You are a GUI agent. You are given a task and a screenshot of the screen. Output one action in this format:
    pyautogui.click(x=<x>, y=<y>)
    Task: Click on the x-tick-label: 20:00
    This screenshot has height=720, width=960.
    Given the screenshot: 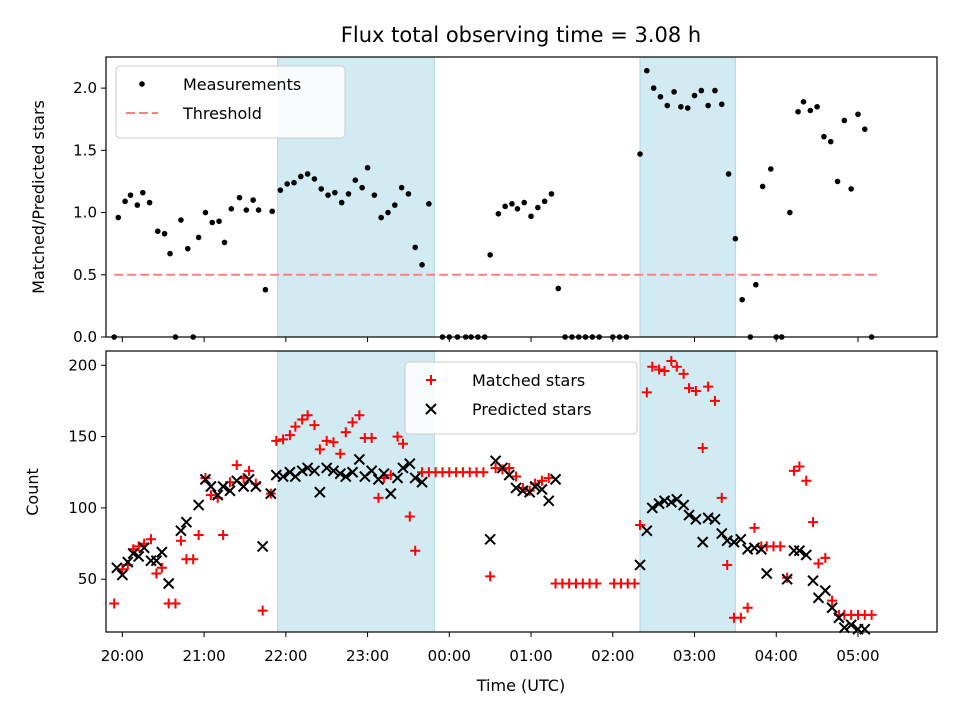 What is the action you would take?
    pyautogui.click(x=122, y=656)
    